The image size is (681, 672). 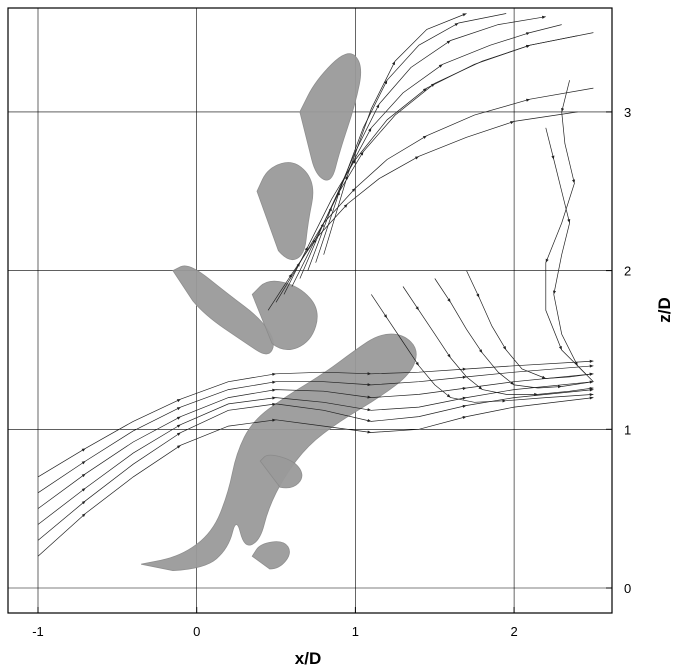 What do you see at coordinates (627, 429) in the screenshot?
I see `y-tick-label-1: 1` at bounding box center [627, 429].